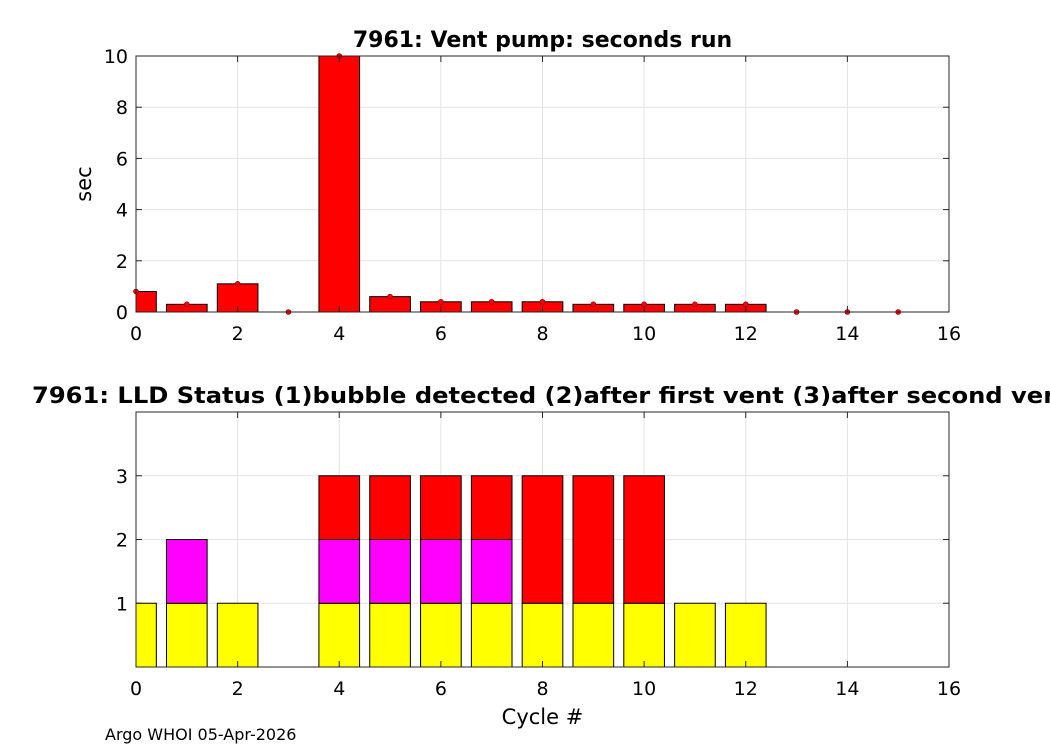 Image resolution: width=1050 pixels, height=750 pixels. Describe the element at coordinates (122, 313) in the screenshot. I see `y-tick-label: 0` at that location.